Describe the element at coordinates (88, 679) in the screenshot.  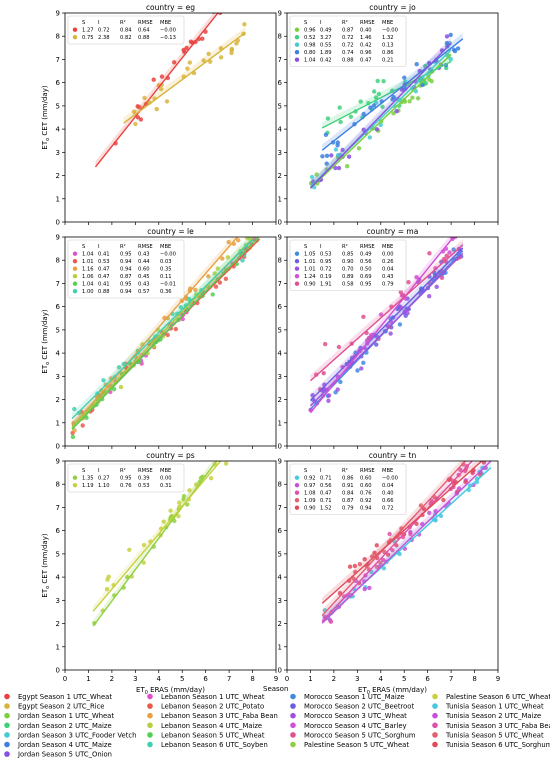
I see `x-tick-label: 1` at that location.